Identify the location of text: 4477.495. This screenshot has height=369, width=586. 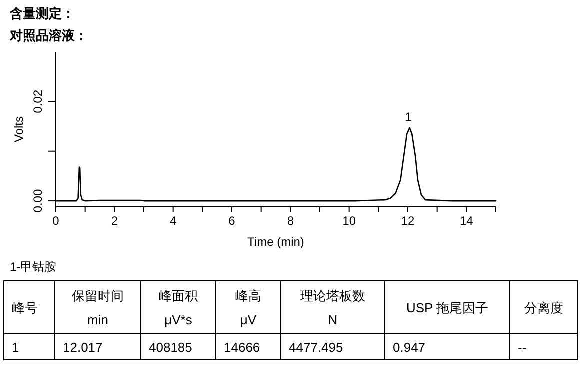
(316, 347).